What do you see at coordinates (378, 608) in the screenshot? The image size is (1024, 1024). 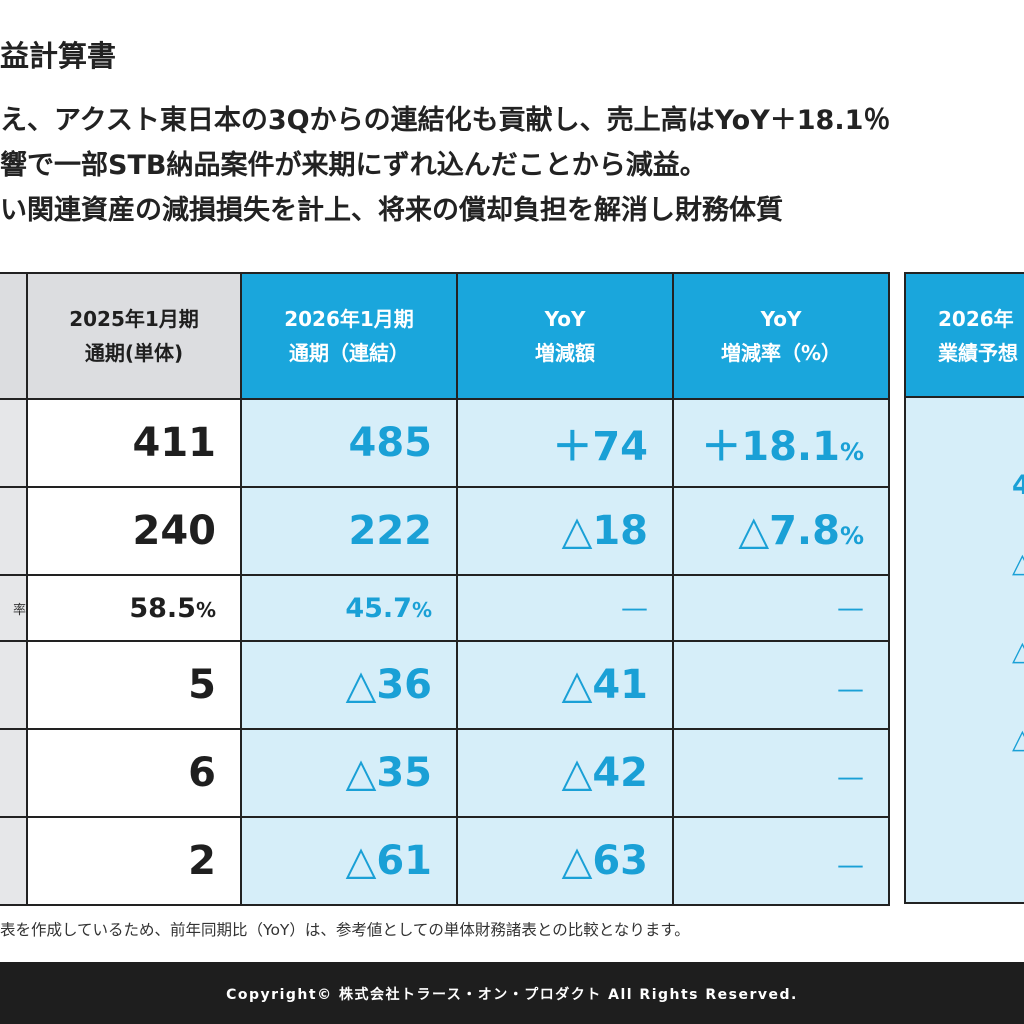 I see `current-rate-value: 45.7` at bounding box center [378, 608].